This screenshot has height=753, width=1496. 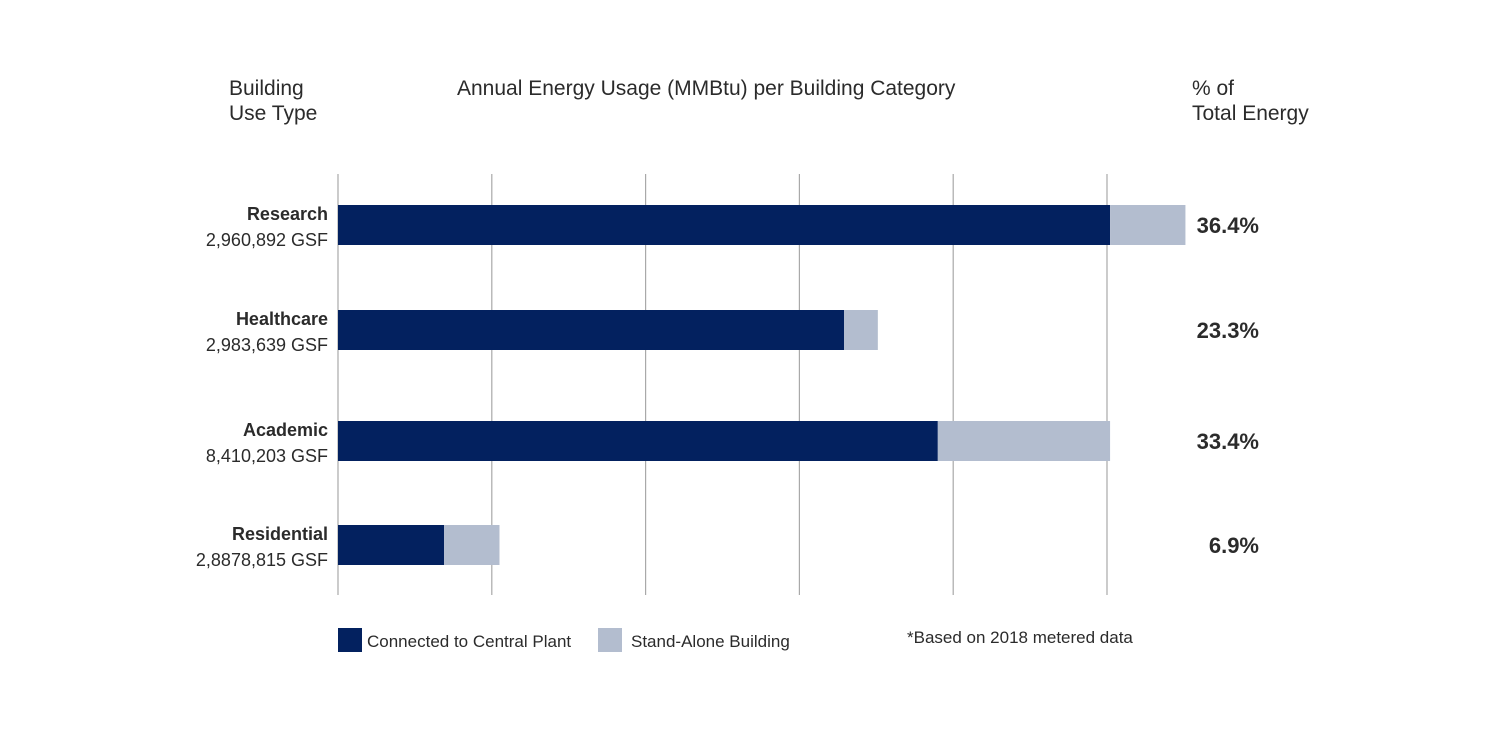 What do you see at coordinates (1228, 225) in the screenshot?
I see `share-label-research: 36.4%` at bounding box center [1228, 225].